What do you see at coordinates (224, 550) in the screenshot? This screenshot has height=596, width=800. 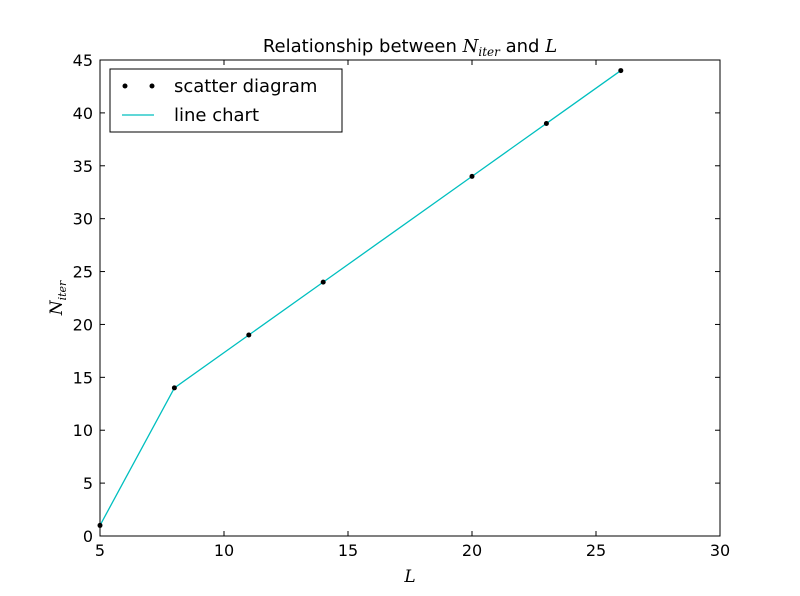 I see `x-tick-label: 10` at bounding box center [224, 550].